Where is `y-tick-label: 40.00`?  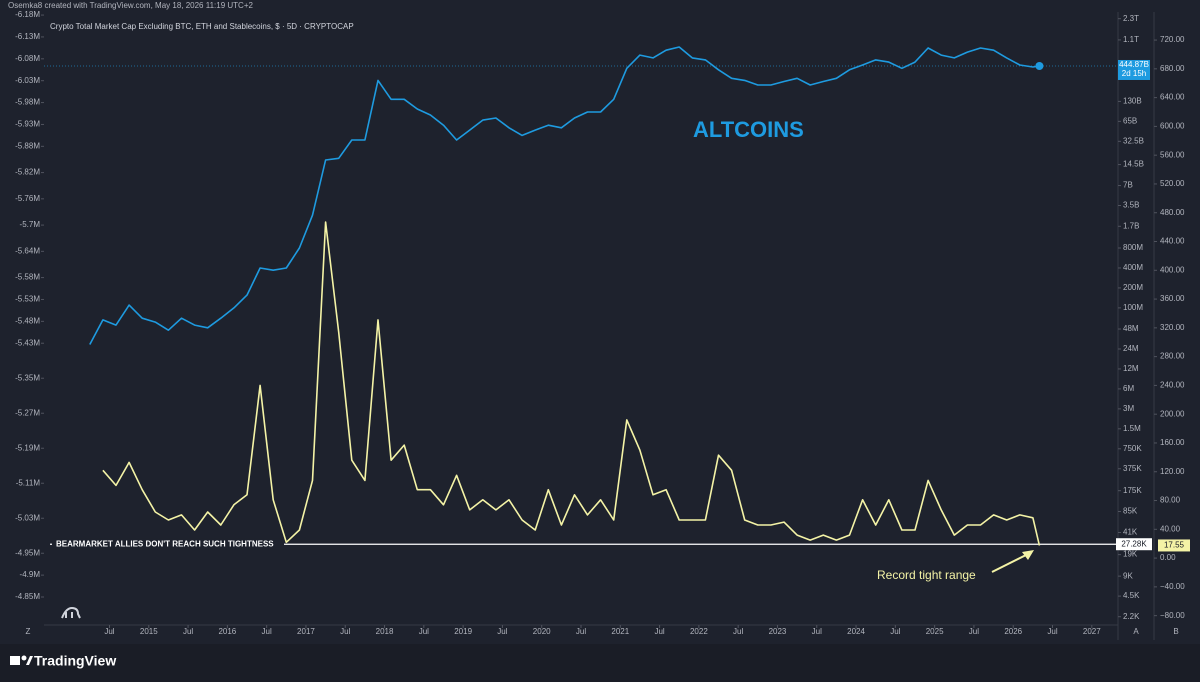 y-tick-label: 40.00 is located at coordinates (1170, 528).